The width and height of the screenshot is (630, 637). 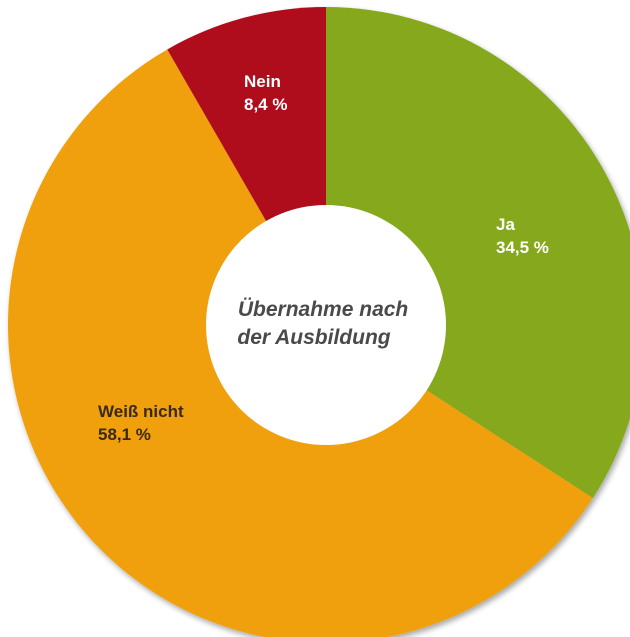 What do you see at coordinates (265, 93) in the screenshot?
I see `slice-label: Nein 8,4 %` at bounding box center [265, 93].